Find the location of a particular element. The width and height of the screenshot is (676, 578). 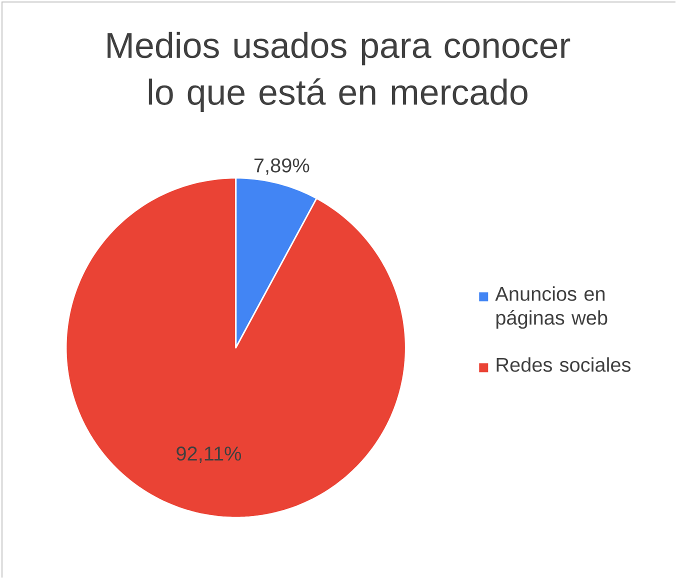

data-label: 92,11% is located at coordinates (209, 454).